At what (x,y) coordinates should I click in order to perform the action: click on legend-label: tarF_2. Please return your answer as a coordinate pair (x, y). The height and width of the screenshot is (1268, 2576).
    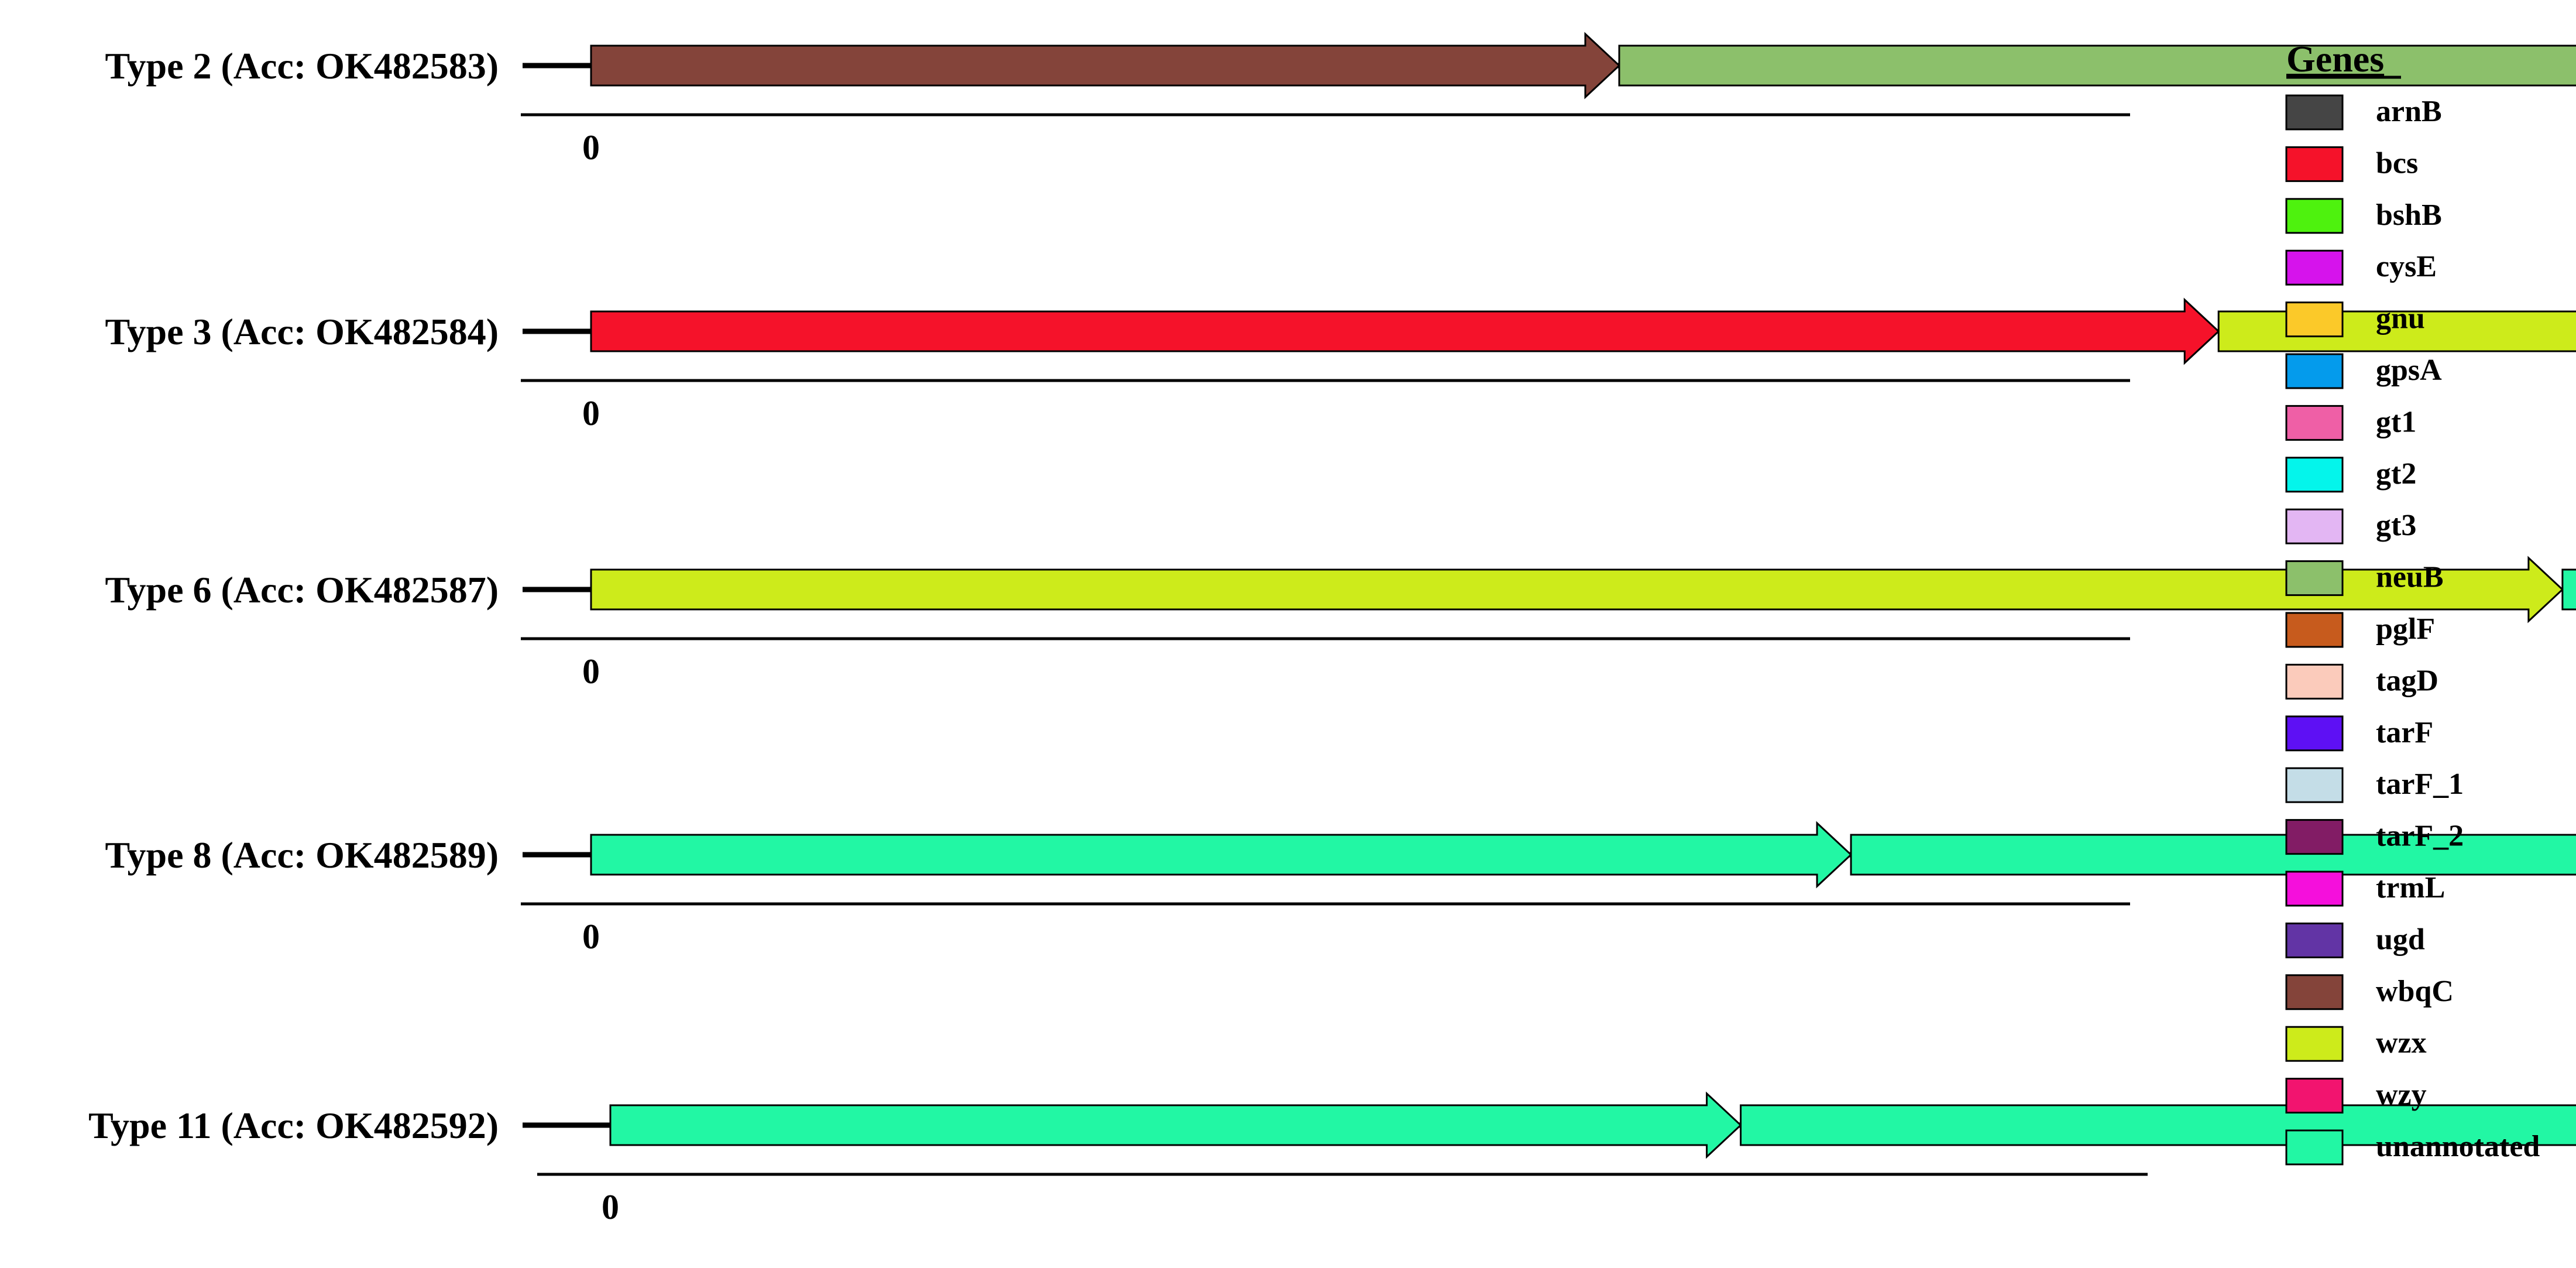
    Looking at the image, I should click on (2420, 836).